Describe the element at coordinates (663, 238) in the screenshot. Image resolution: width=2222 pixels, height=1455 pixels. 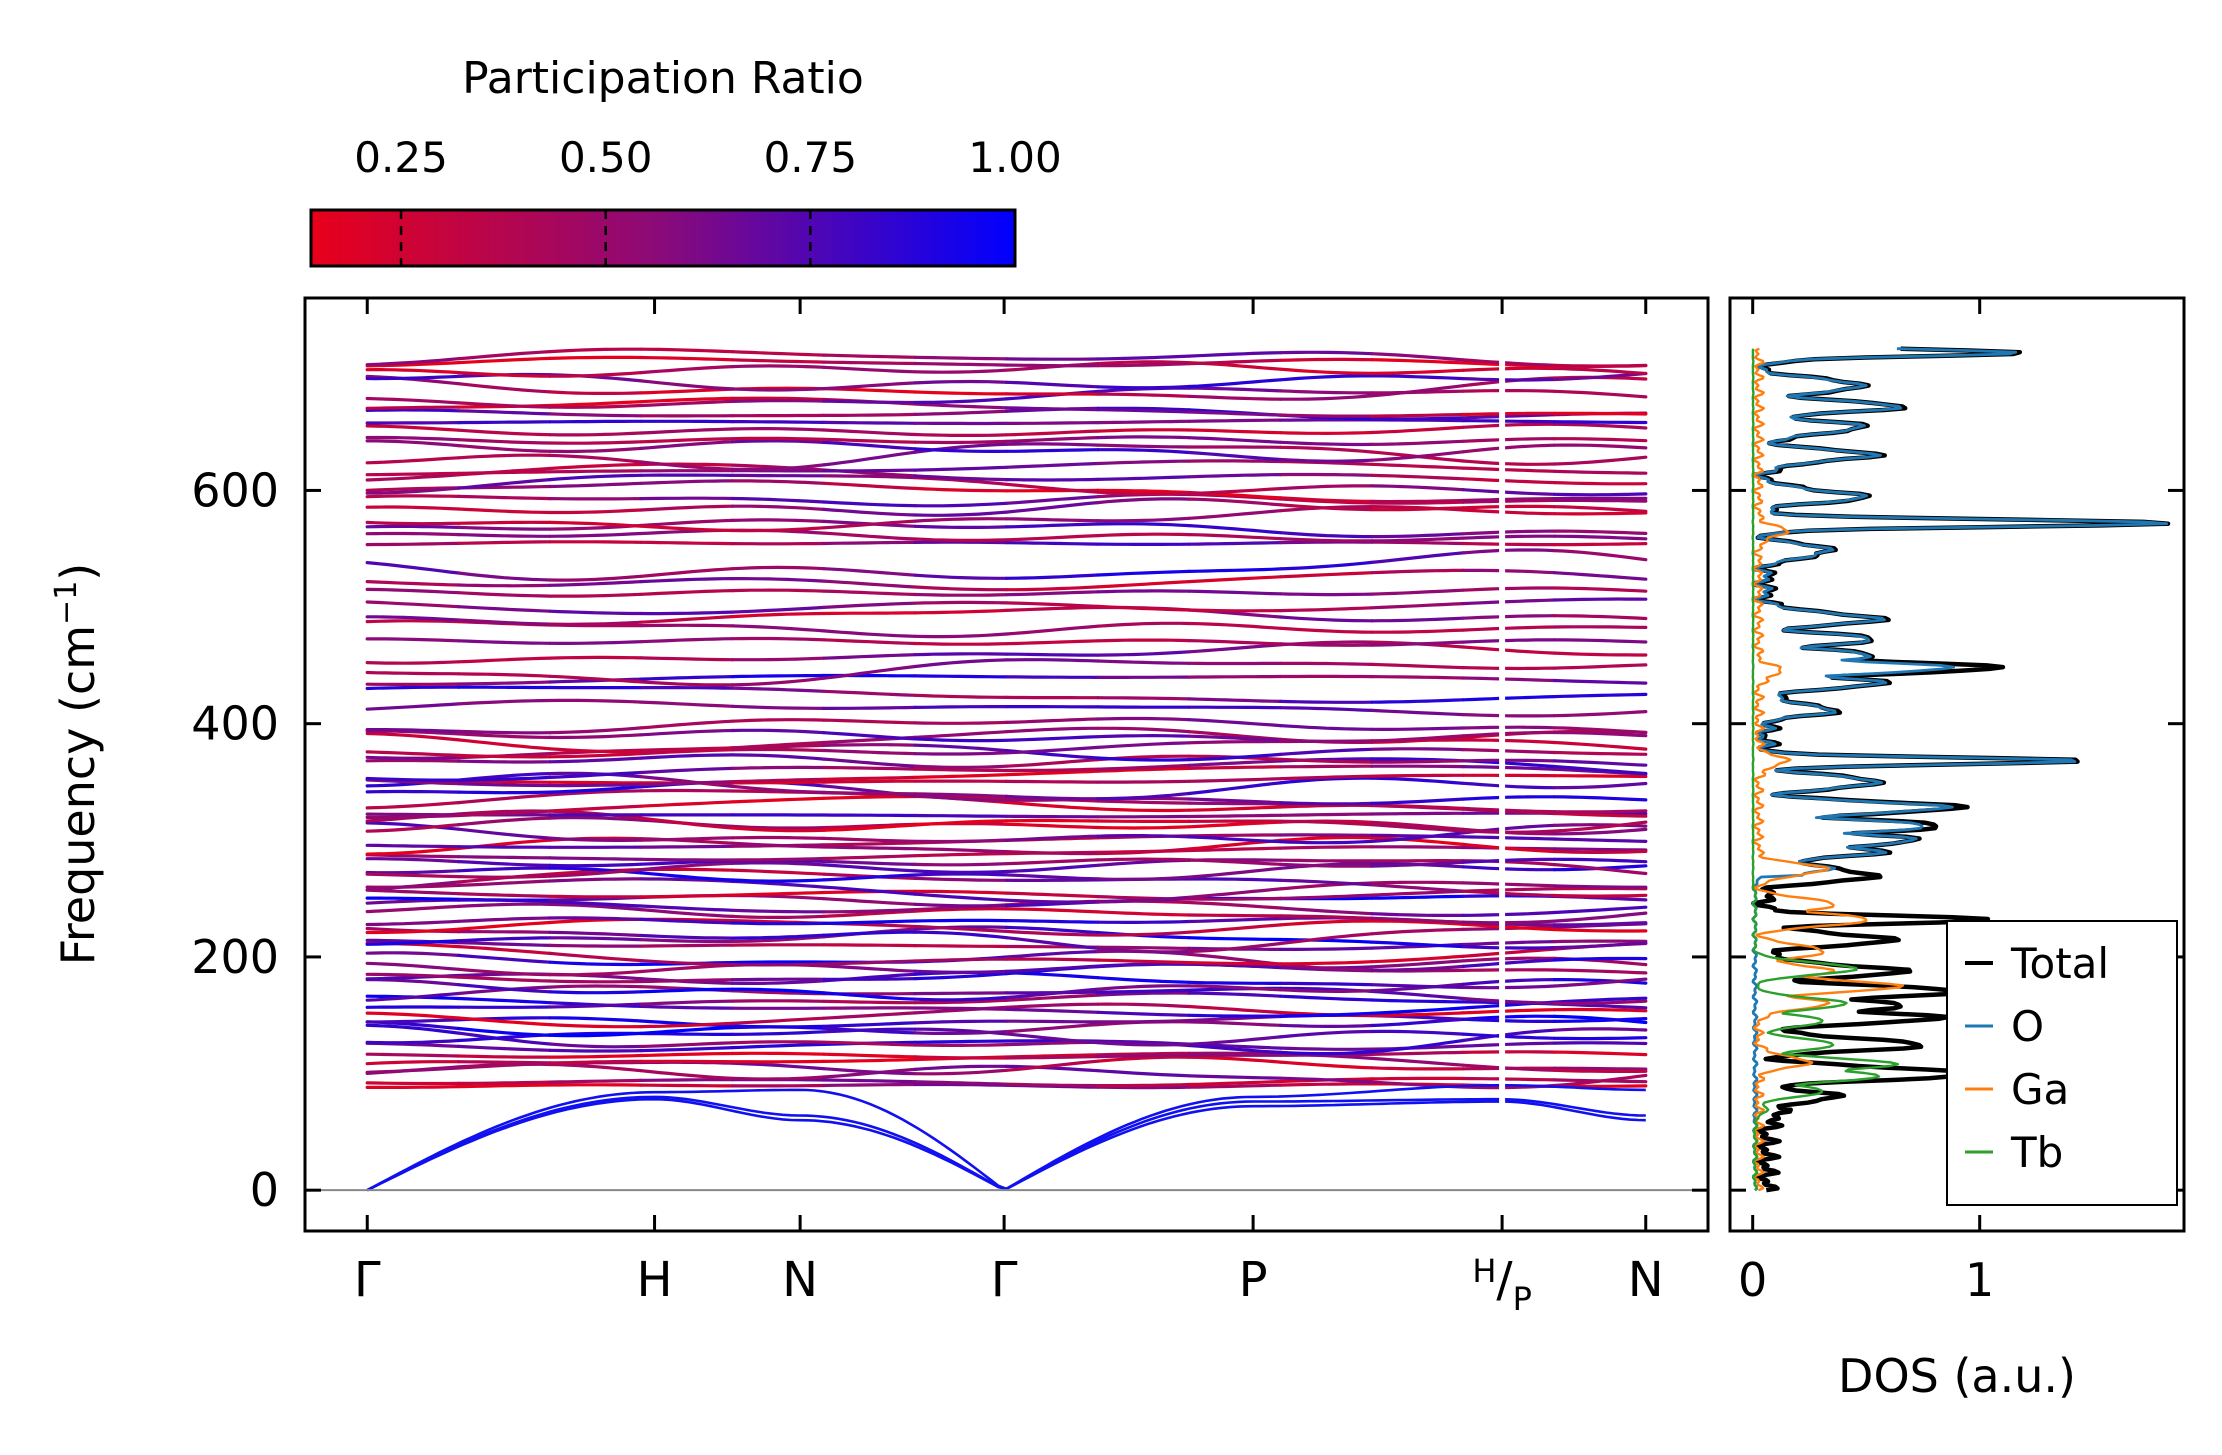
I see `colorbar-gradient` at that location.